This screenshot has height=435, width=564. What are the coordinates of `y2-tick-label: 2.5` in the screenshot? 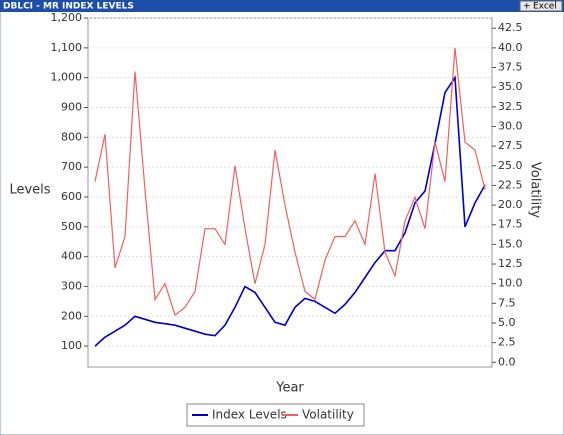 It's located at (507, 342).